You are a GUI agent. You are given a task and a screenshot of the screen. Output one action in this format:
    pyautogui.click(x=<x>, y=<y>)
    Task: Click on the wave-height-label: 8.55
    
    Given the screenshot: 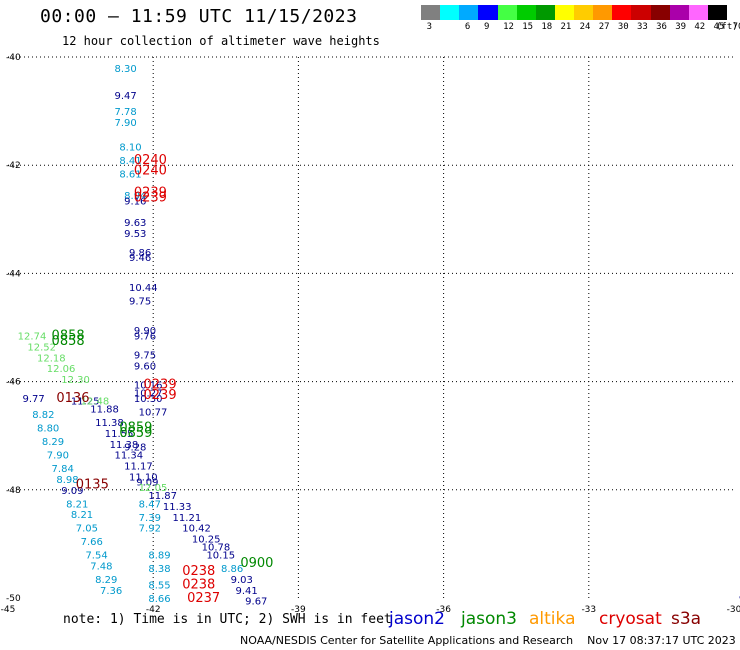 What is the action you would take?
    pyautogui.click(x=159, y=585)
    